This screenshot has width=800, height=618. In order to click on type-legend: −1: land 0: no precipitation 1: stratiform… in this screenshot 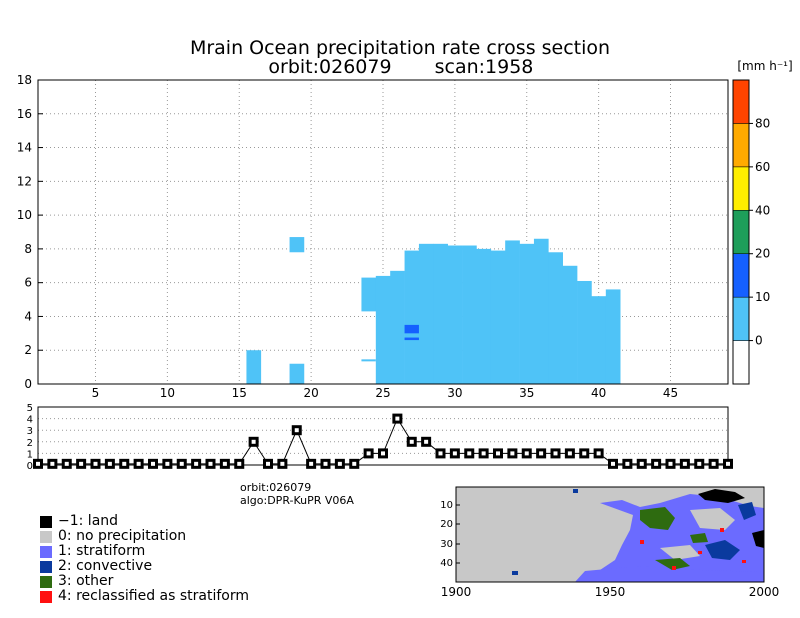, I will do `click(144, 559)`.